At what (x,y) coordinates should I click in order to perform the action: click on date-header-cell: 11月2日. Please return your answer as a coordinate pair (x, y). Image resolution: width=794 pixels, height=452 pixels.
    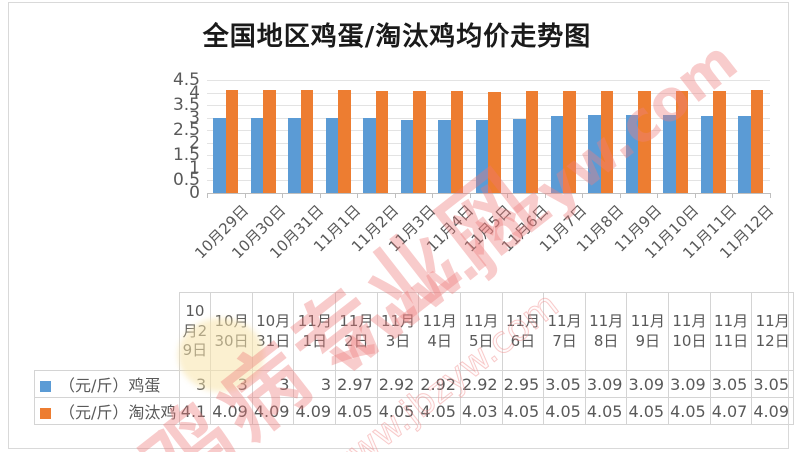
    Looking at the image, I should click on (356, 331).